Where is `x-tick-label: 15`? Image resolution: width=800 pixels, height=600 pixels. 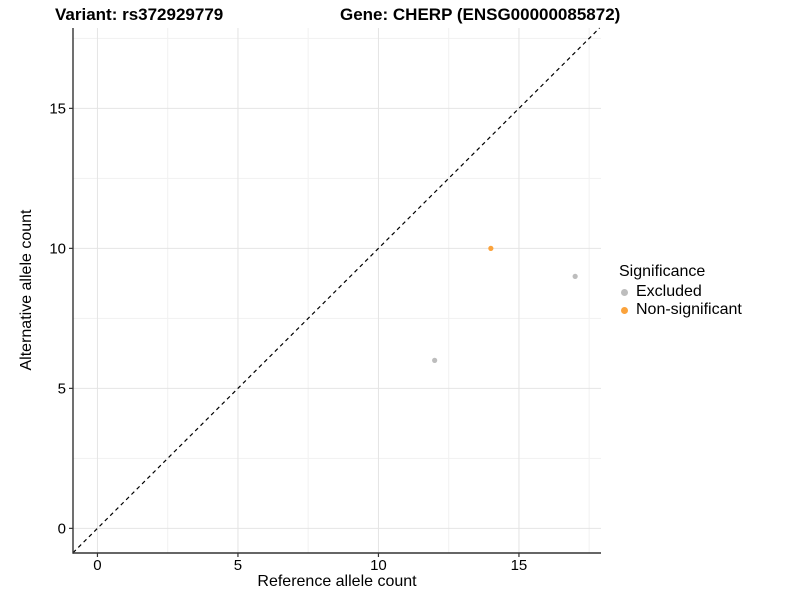
x-tick-label: 15 is located at coordinates (519, 565).